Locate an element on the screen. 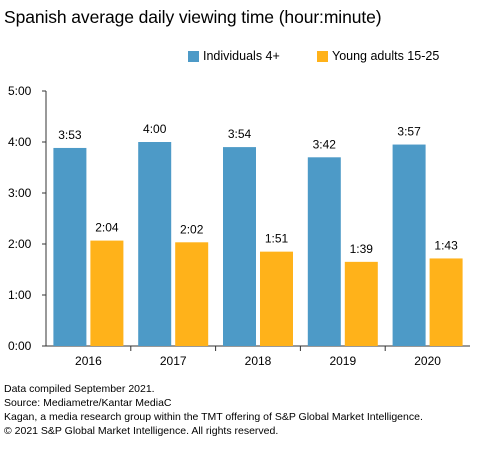 This screenshot has height=449, width=490. legend-item-individuals: Individuals 4+ is located at coordinates (234, 56).